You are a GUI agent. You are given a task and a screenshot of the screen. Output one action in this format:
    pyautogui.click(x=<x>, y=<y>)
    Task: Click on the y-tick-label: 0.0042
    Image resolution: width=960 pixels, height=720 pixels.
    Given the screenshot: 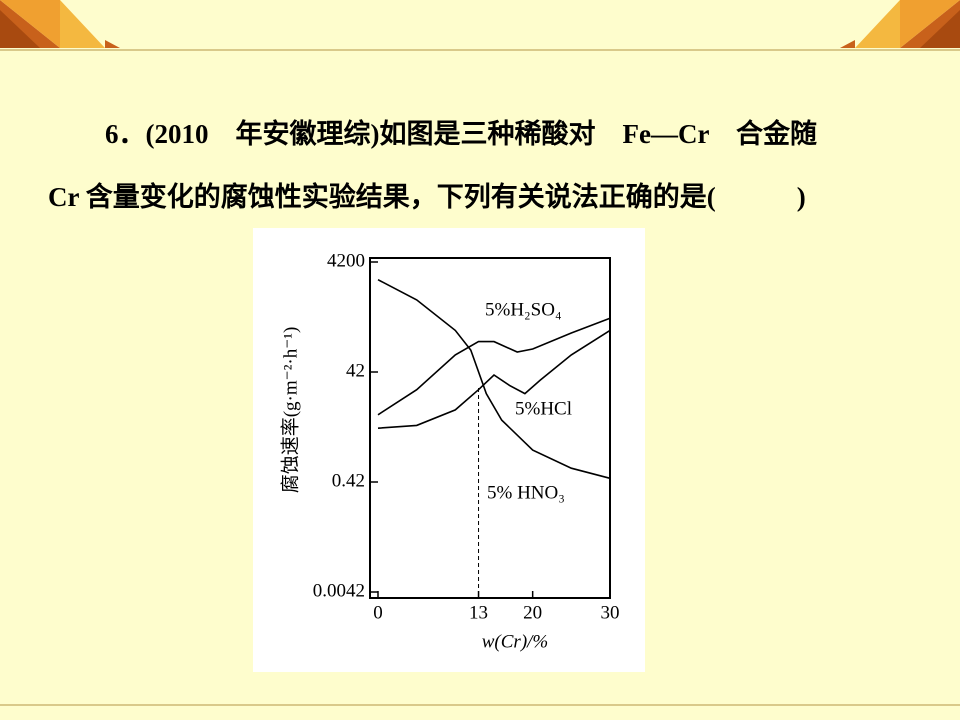 What is the action you would take?
    pyautogui.click(x=339, y=590)
    